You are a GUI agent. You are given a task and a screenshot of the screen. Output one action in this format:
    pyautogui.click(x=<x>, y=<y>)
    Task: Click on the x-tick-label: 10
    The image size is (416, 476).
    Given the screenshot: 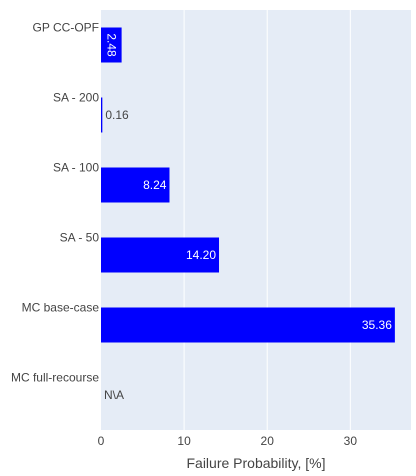 What is the action you would take?
    pyautogui.click(x=184, y=441)
    